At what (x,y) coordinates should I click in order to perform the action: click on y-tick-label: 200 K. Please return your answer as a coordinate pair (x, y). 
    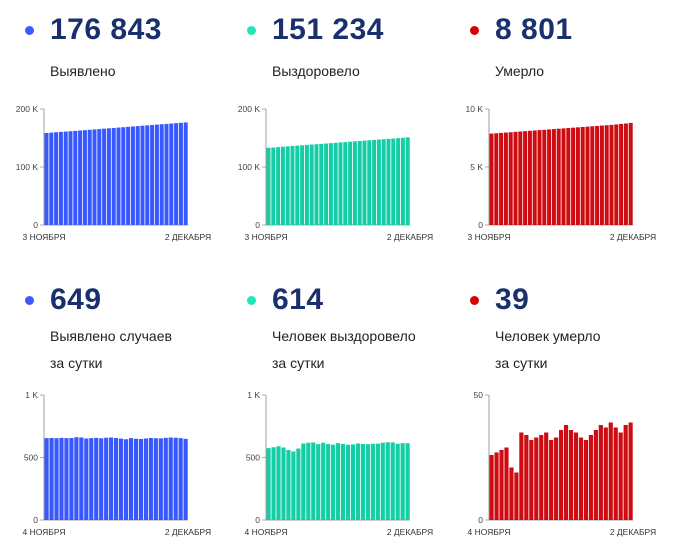
    Looking at the image, I should click on (249, 109).